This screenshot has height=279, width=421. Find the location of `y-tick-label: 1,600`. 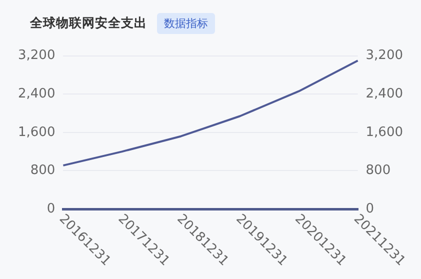

y-tick-label: 1,600 is located at coordinates (37, 132).